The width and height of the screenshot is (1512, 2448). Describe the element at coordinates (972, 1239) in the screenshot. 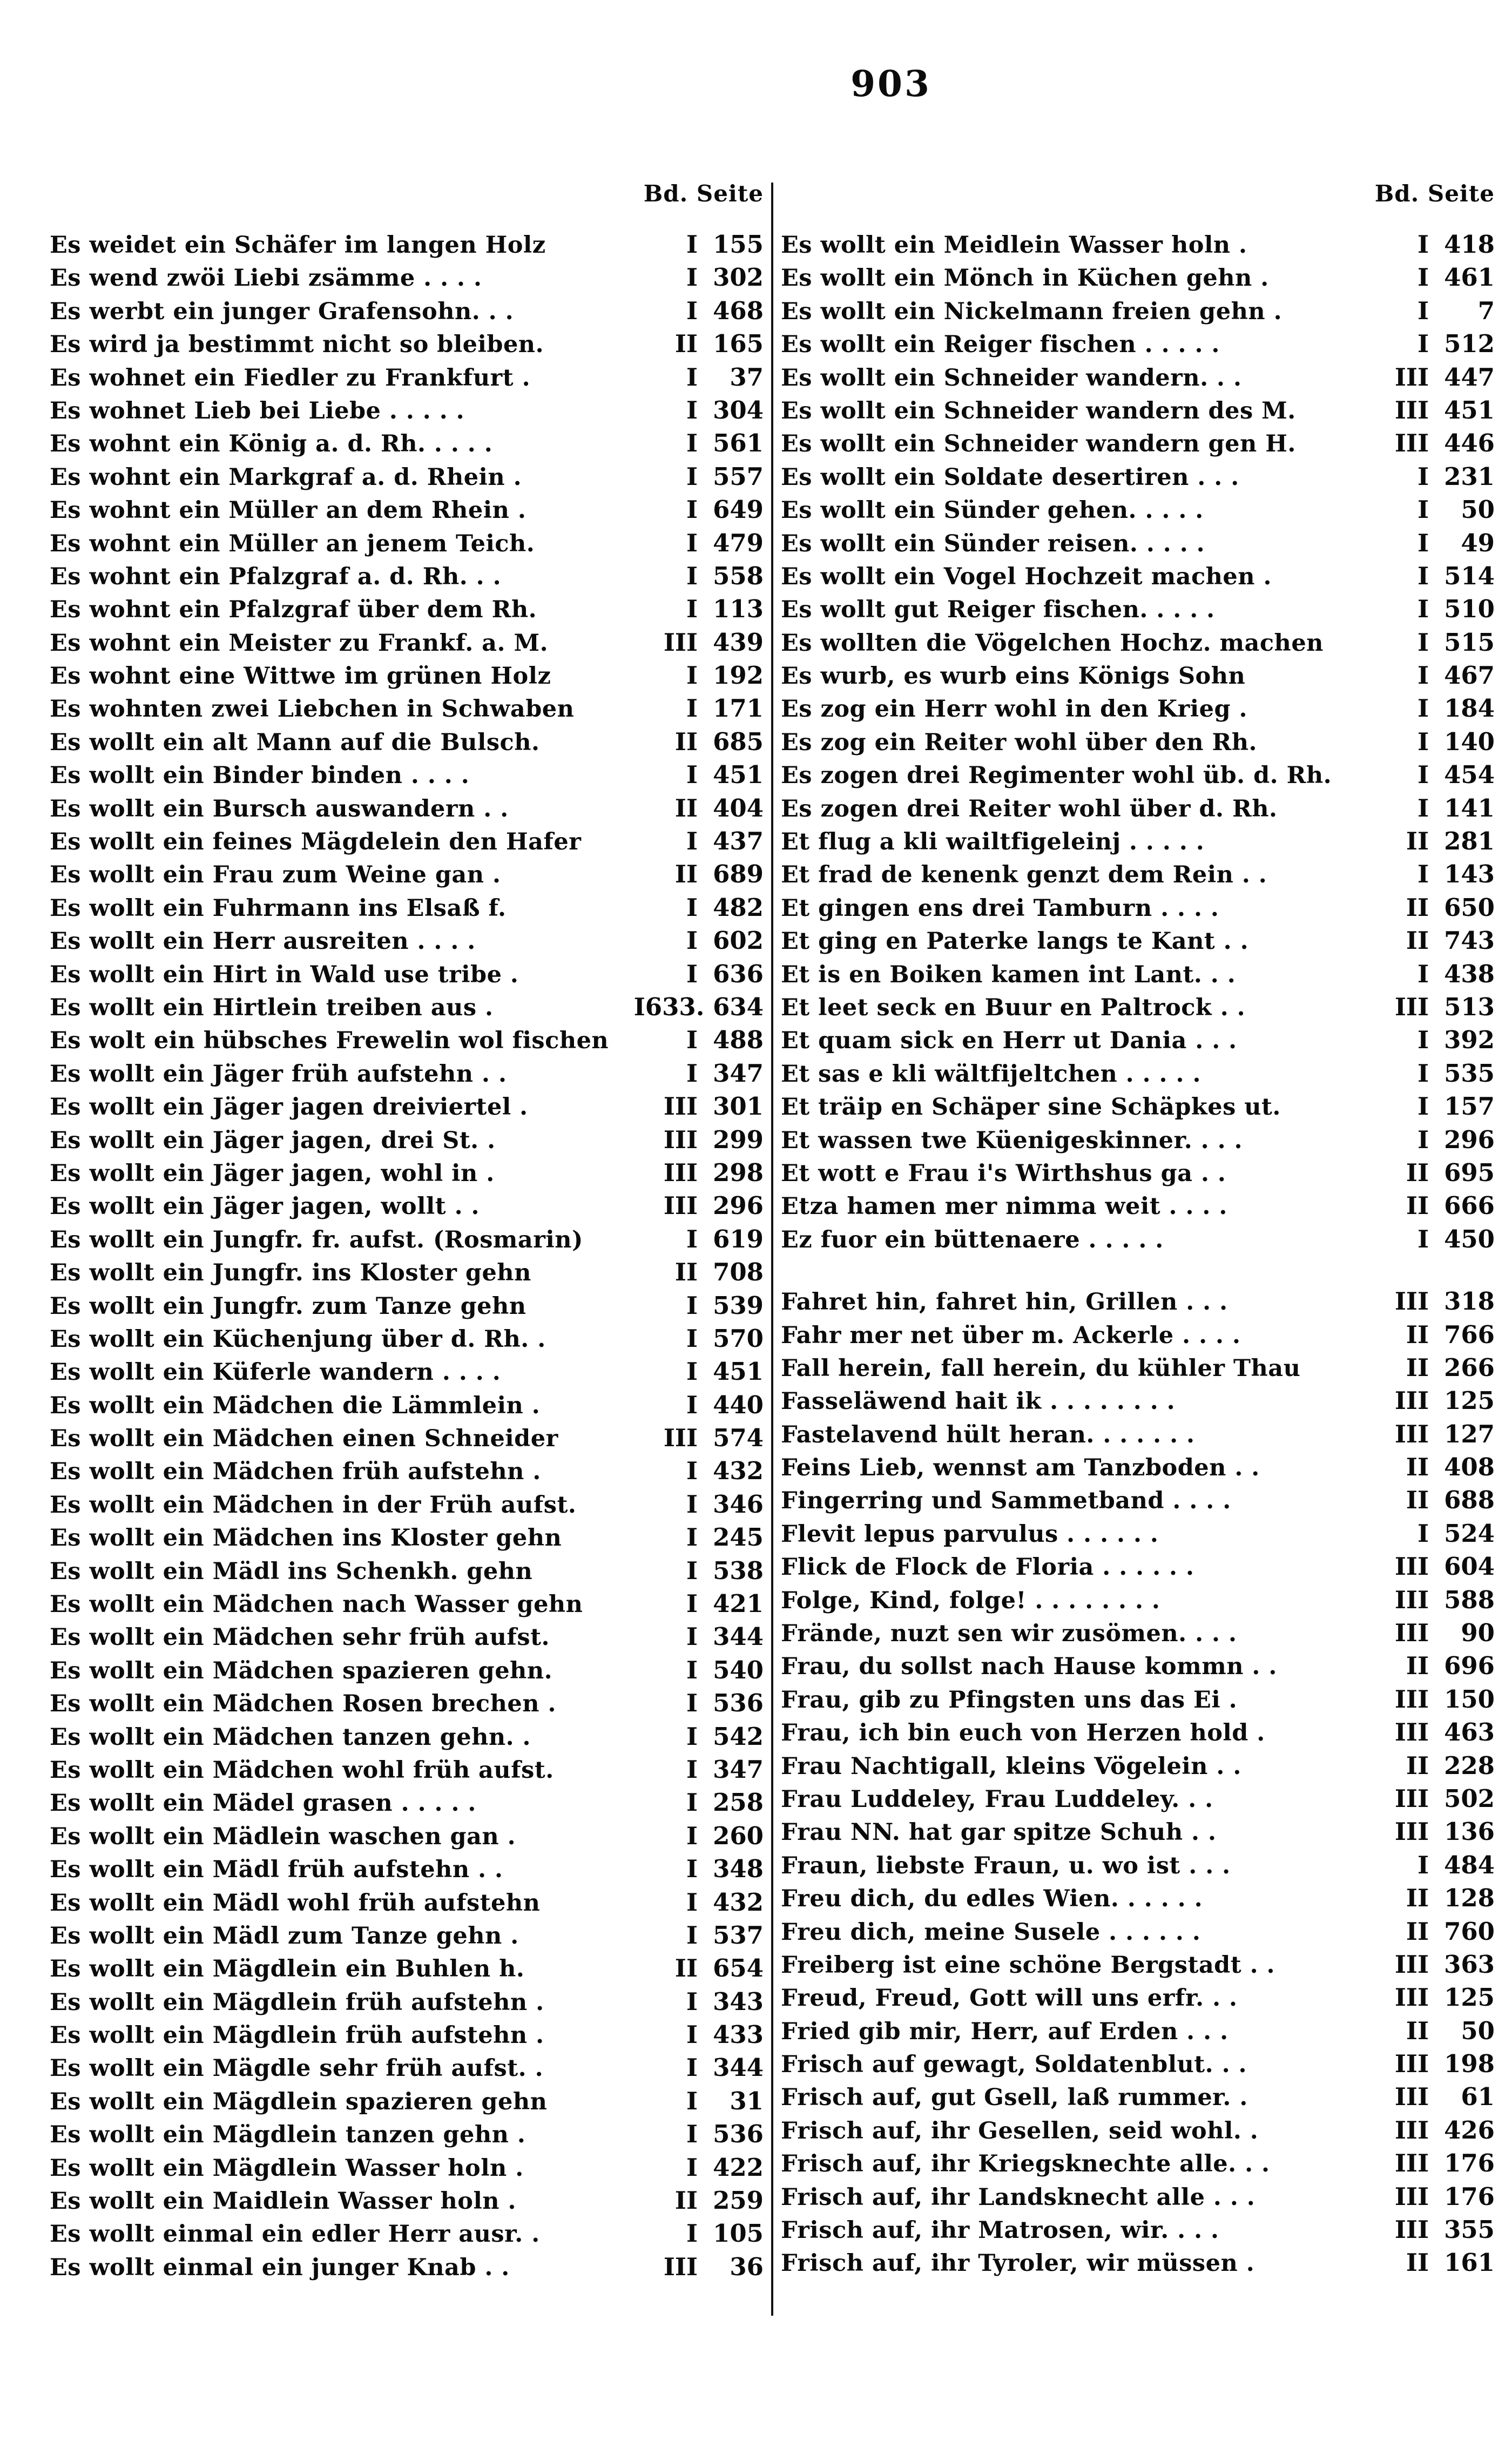

I see `song-title: Ez fuor ein büttenaere . . . . .` at that location.